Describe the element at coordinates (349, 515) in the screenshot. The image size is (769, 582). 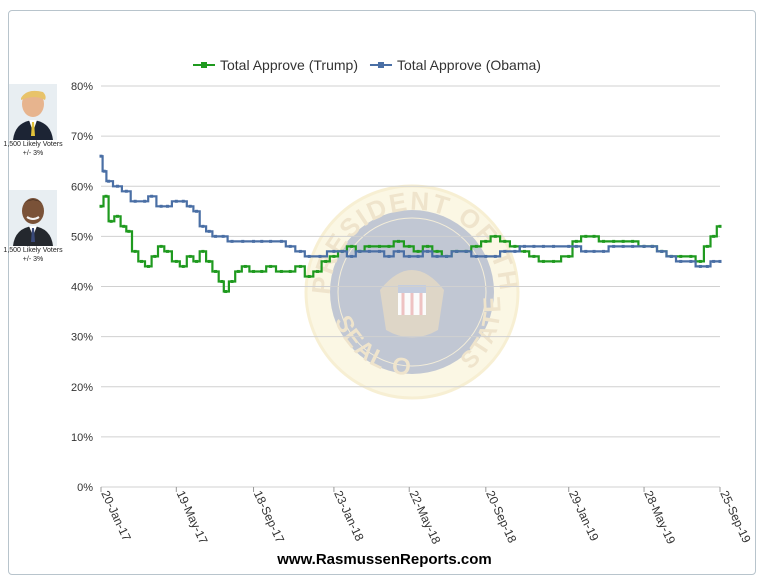
I see `x-tick-label: 23-Jan-18` at that location.